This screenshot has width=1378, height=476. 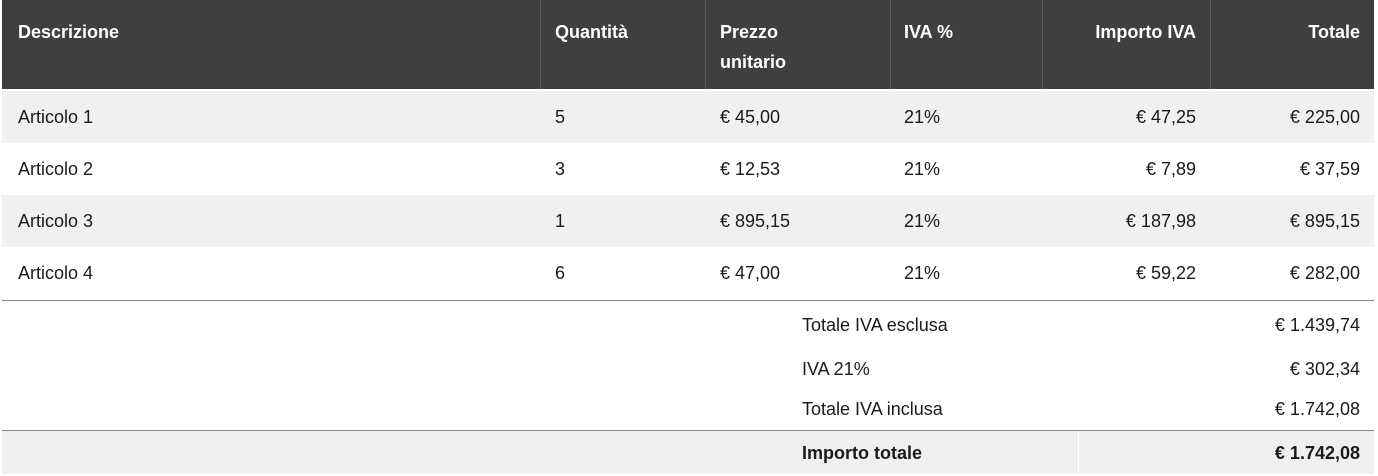 What do you see at coordinates (1165, 273) in the screenshot?
I see `row-vat-amount: € 59,22` at bounding box center [1165, 273].